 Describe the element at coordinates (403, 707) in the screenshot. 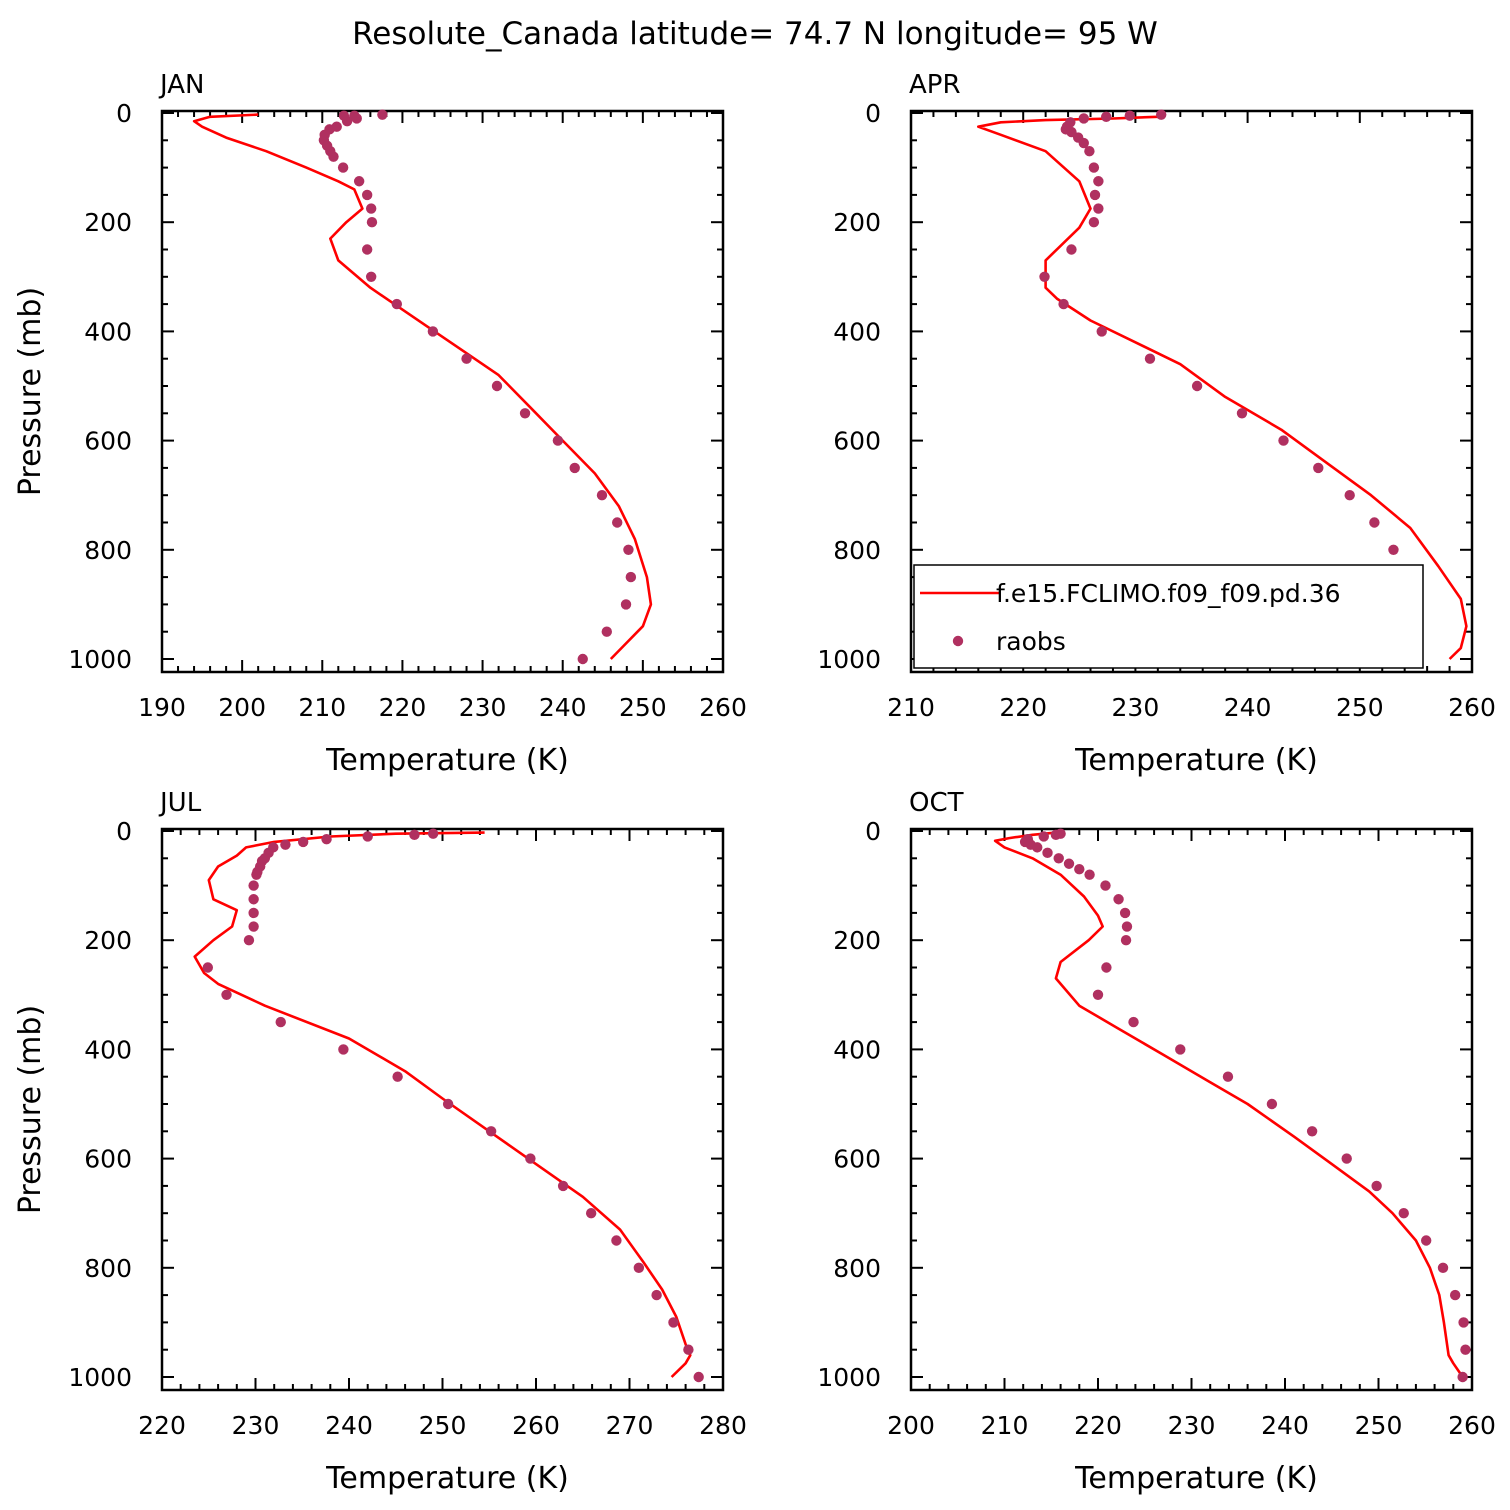

I see `x-tick-label: 220` at that location.